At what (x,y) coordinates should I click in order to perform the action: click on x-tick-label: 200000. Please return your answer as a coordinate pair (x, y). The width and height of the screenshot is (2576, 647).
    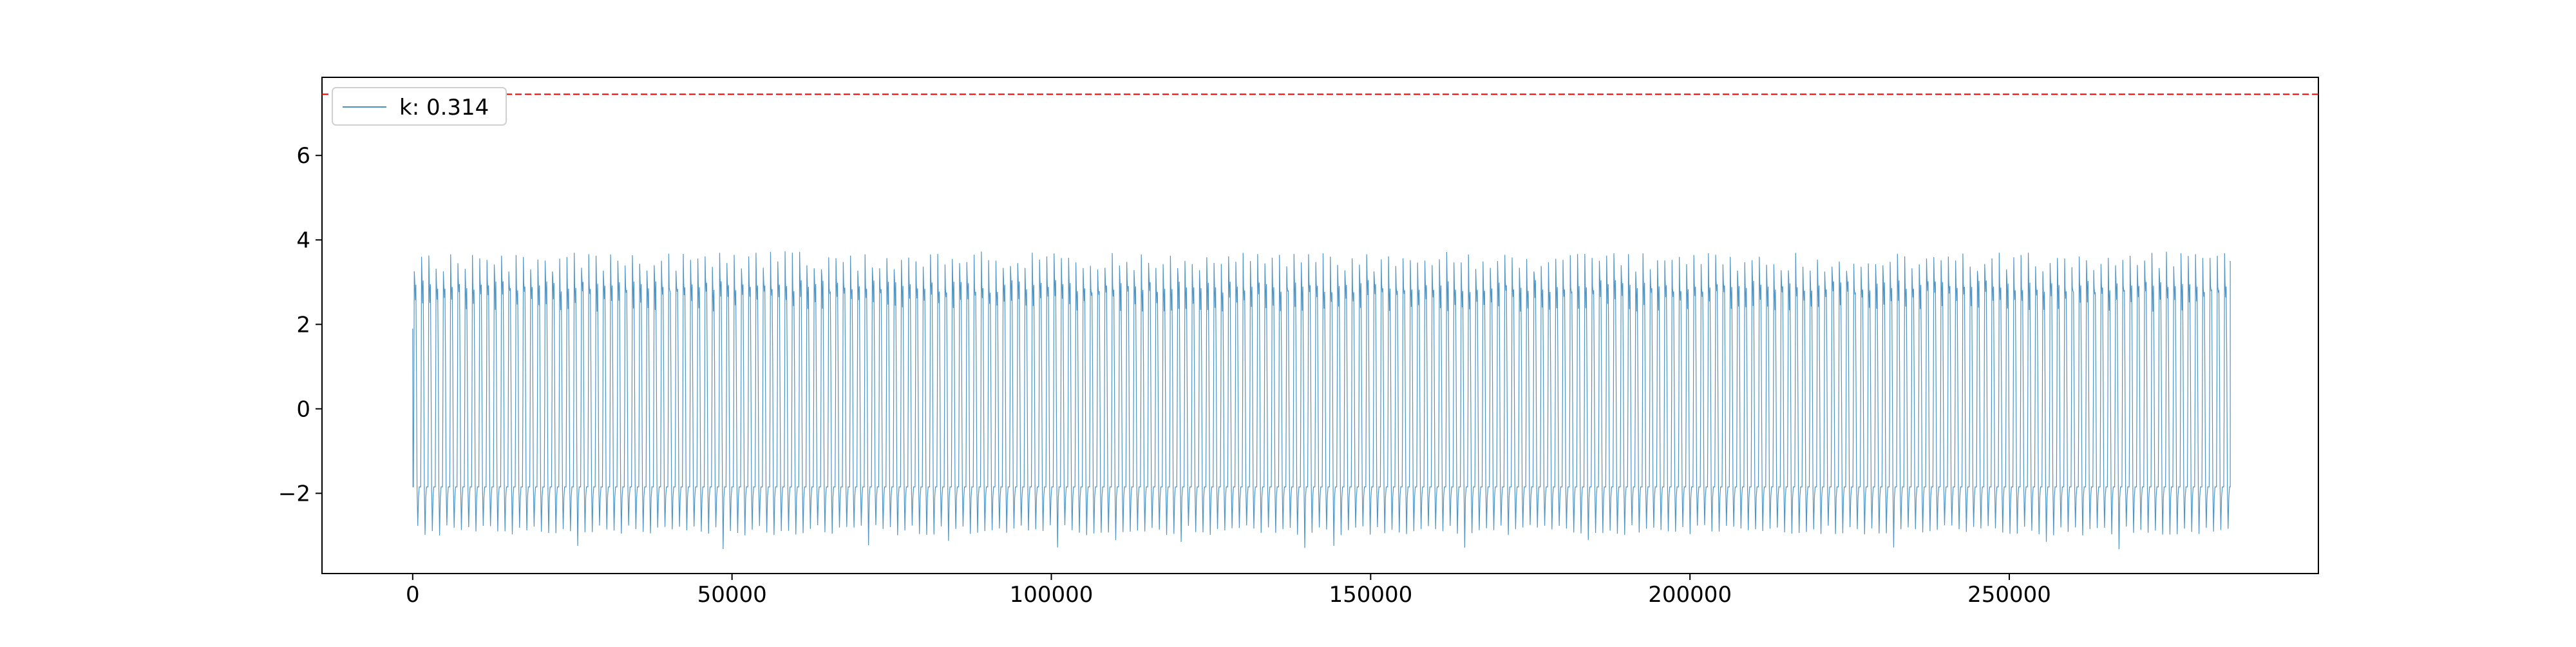
    Looking at the image, I should click on (1690, 595).